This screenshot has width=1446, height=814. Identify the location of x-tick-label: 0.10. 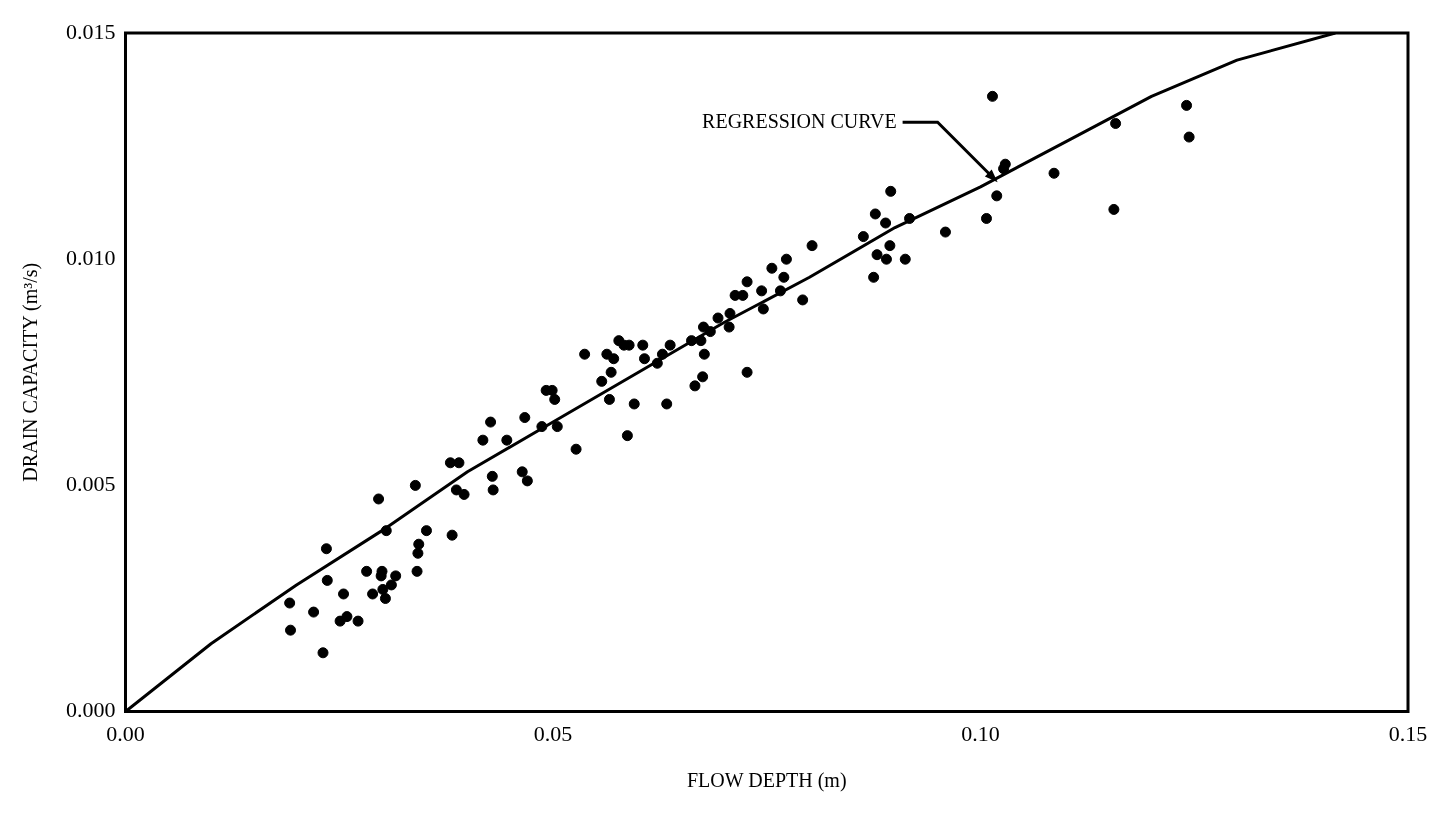
(980, 733).